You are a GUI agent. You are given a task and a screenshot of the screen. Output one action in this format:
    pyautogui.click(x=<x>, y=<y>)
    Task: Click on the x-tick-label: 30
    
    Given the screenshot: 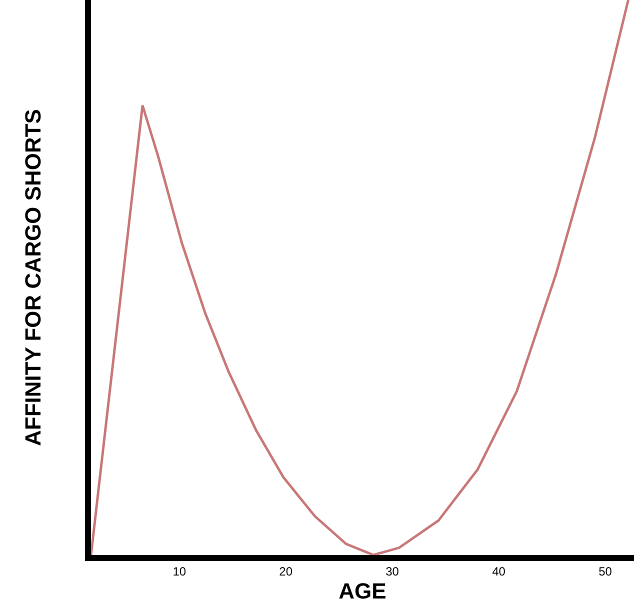 What is the action you would take?
    pyautogui.click(x=393, y=571)
    